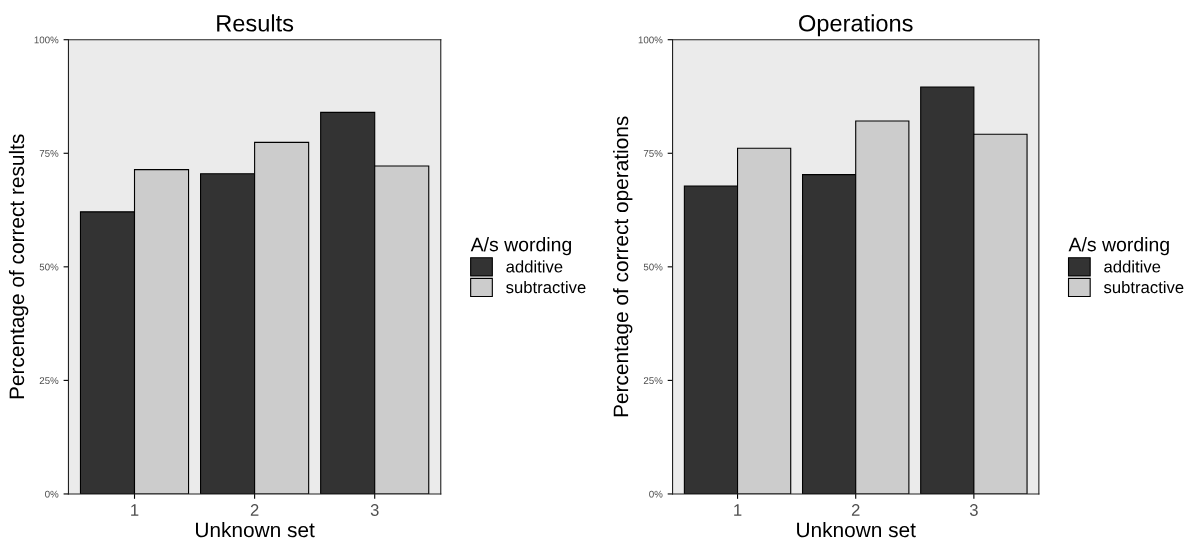 This screenshot has height=544, width=1201. Describe the element at coordinates (18, 266) in the screenshot. I see `y-axis-title: Percentage of correct results` at that location.